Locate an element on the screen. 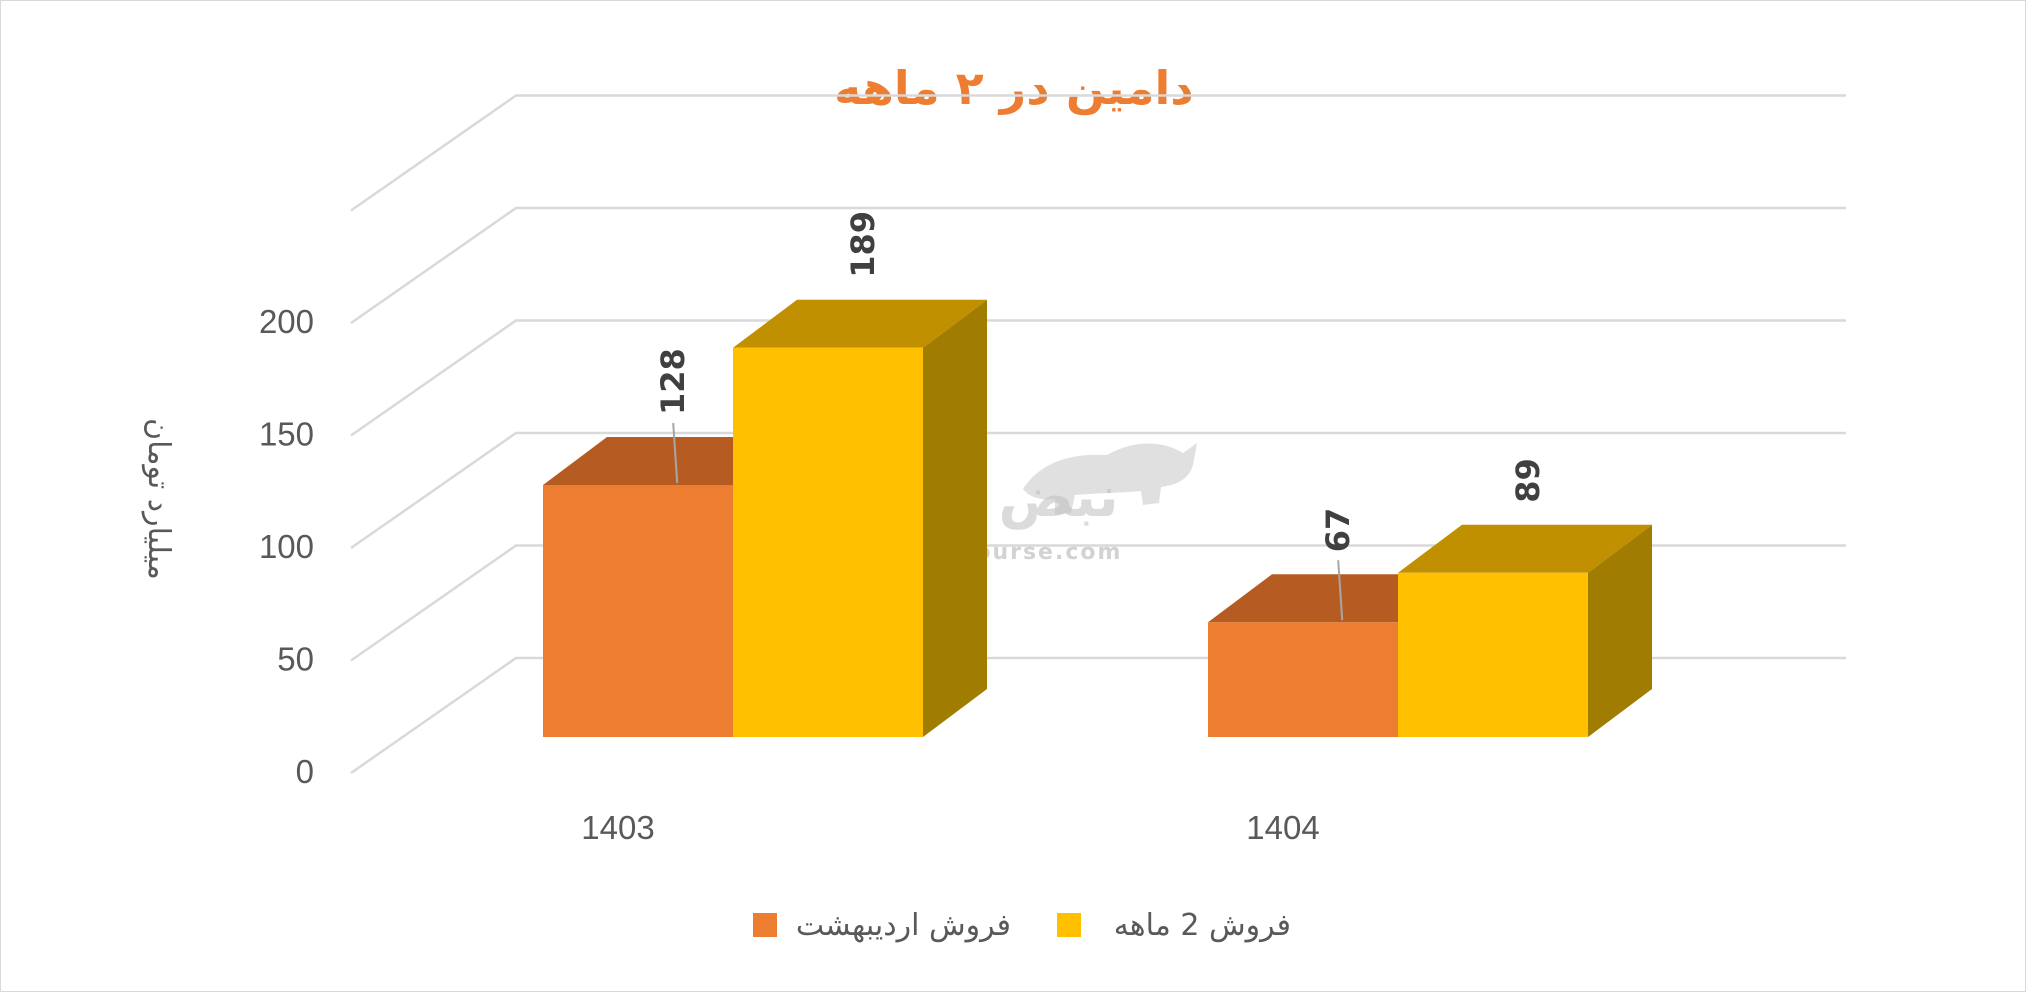 The width and height of the screenshot is (2026, 993). y-tick-label: 150 is located at coordinates (286, 434).